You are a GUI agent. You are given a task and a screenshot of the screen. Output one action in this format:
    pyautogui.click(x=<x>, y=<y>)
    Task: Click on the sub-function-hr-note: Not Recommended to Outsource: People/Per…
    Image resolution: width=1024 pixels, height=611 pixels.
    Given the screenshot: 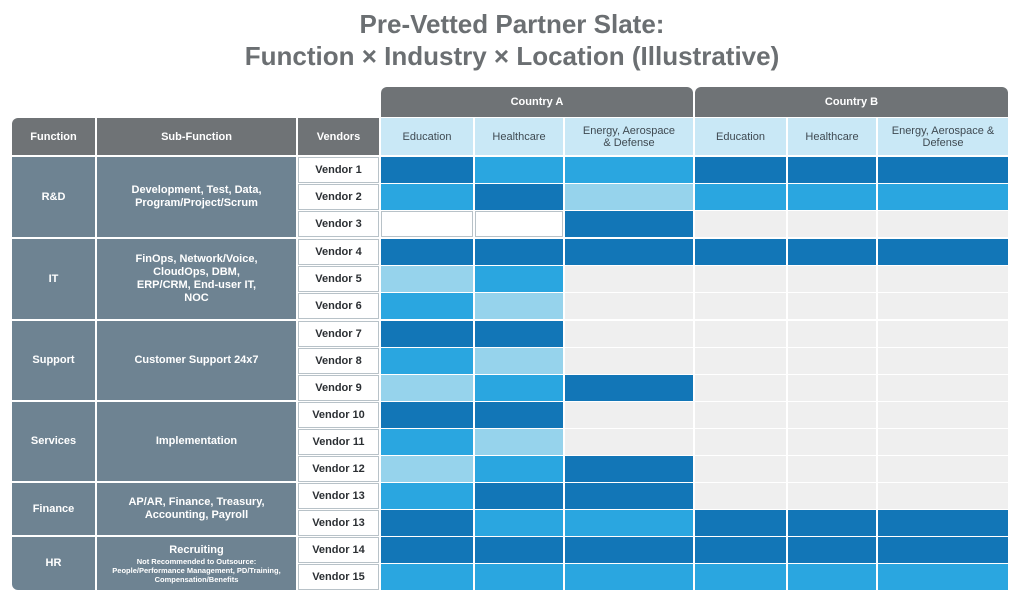 What is the action you would take?
    pyautogui.click(x=196, y=570)
    